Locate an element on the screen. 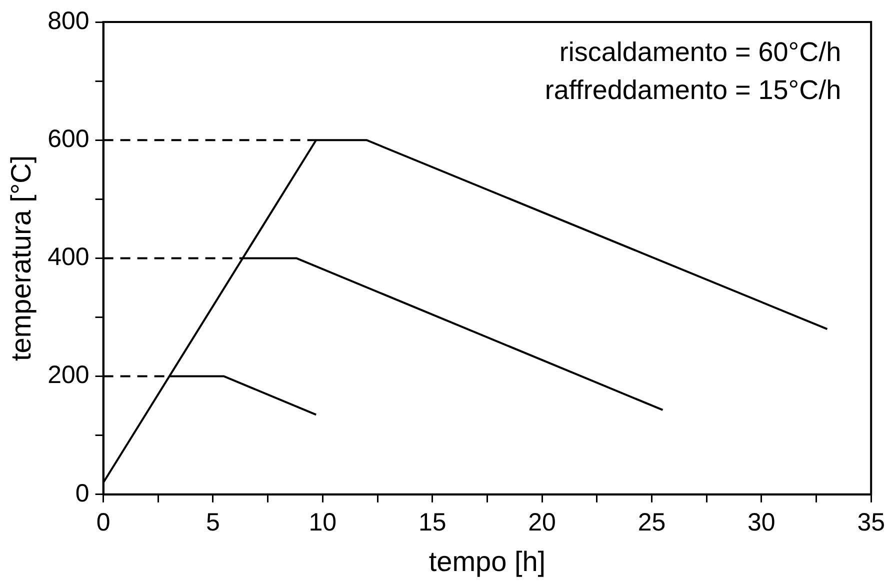 This screenshot has height=582, width=891. x-tick-label: 25 is located at coordinates (652, 522).